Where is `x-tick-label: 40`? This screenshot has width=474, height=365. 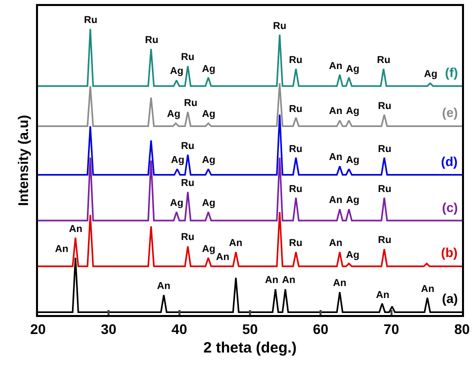
x-tick-label: 40 is located at coordinates (180, 328).